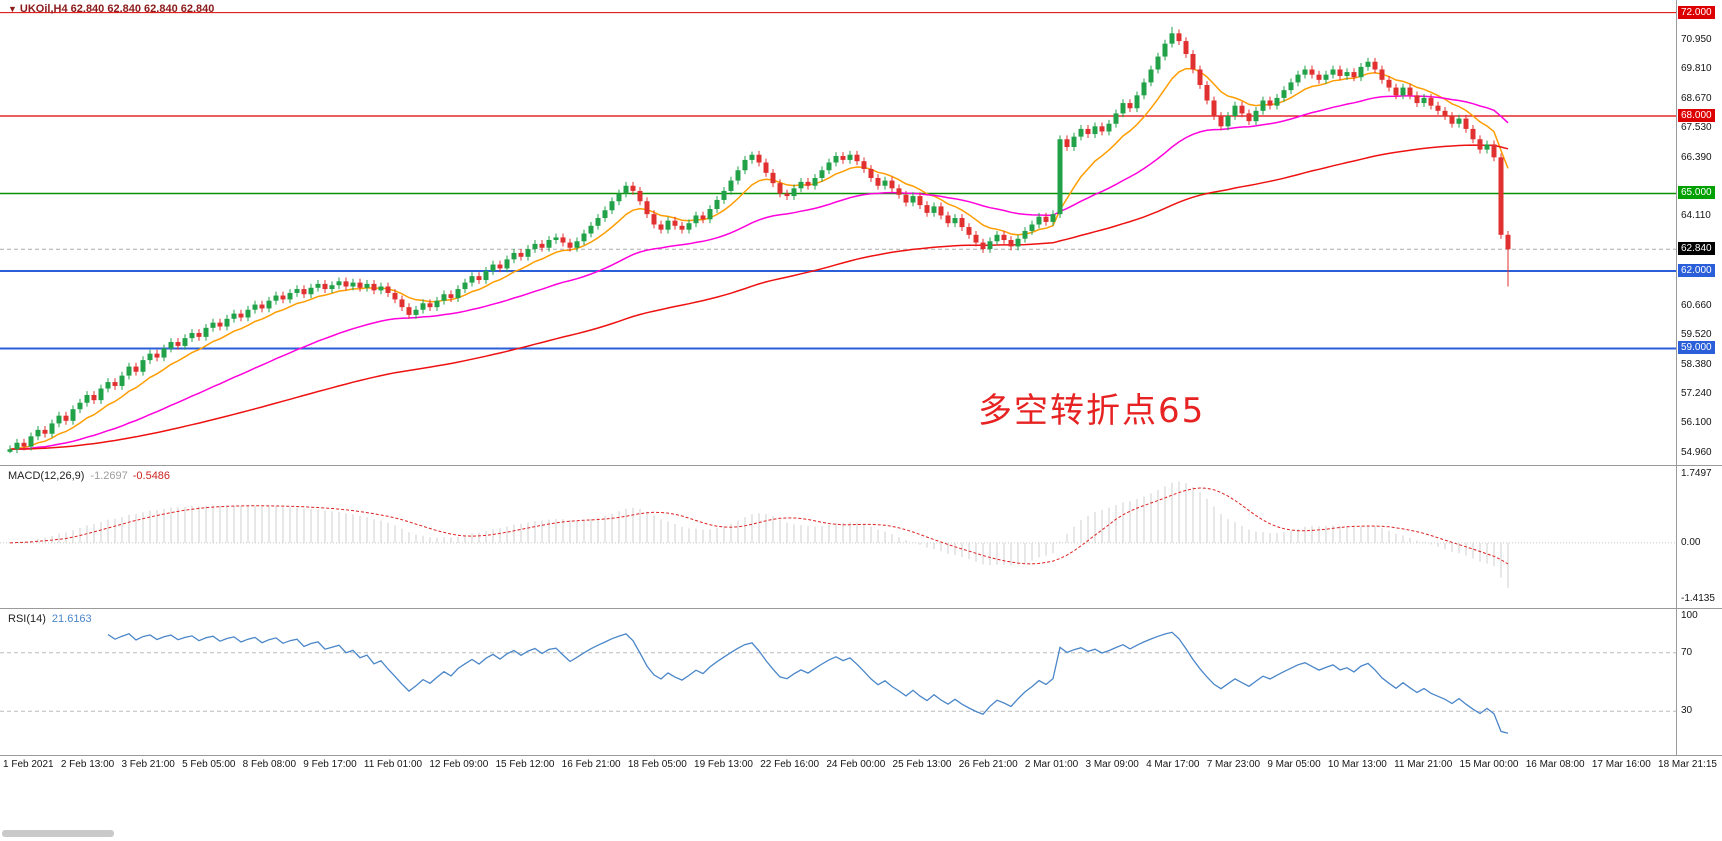 This screenshot has height=841, width=1722. What do you see at coordinates (1687, 711) in the screenshot?
I see `rsi-scale-tick: 30` at bounding box center [1687, 711].